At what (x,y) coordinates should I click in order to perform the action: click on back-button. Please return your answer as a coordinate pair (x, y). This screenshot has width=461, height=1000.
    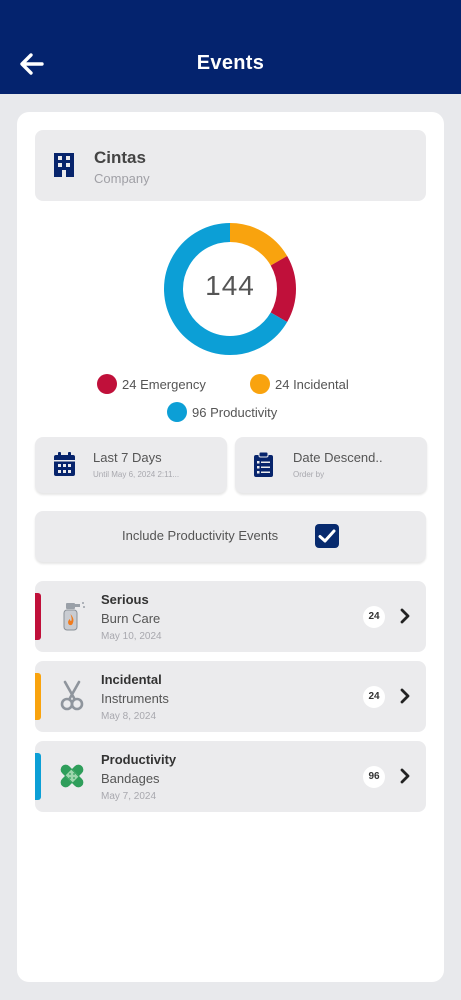
    Looking at the image, I should click on (32, 64).